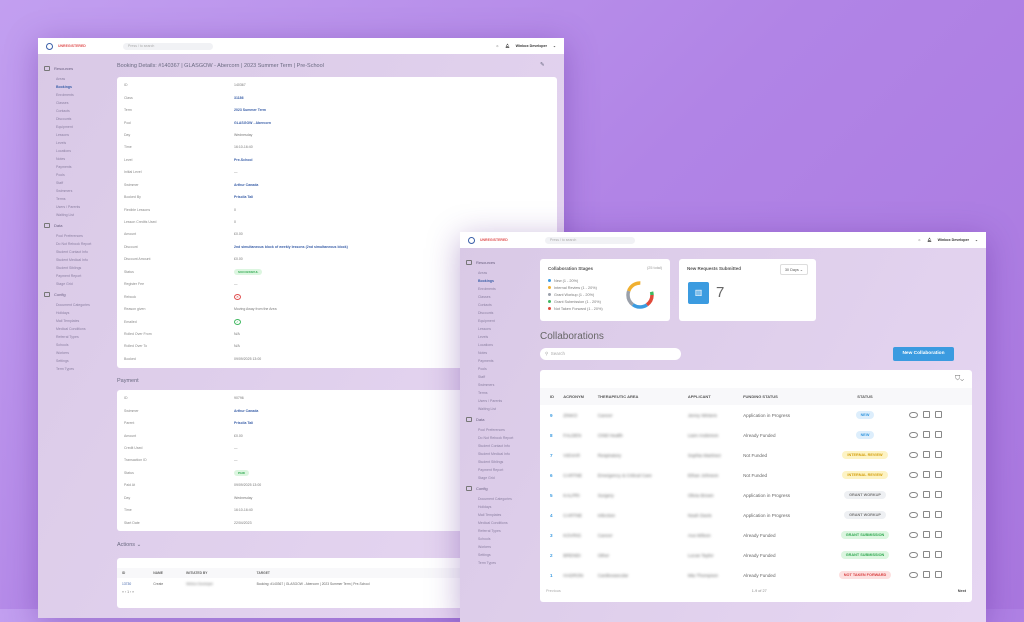 Image resolution: width=1024 pixels, height=622 pixels. I want to click on new-collaboration-button: New Collaboration, so click(923, 354).